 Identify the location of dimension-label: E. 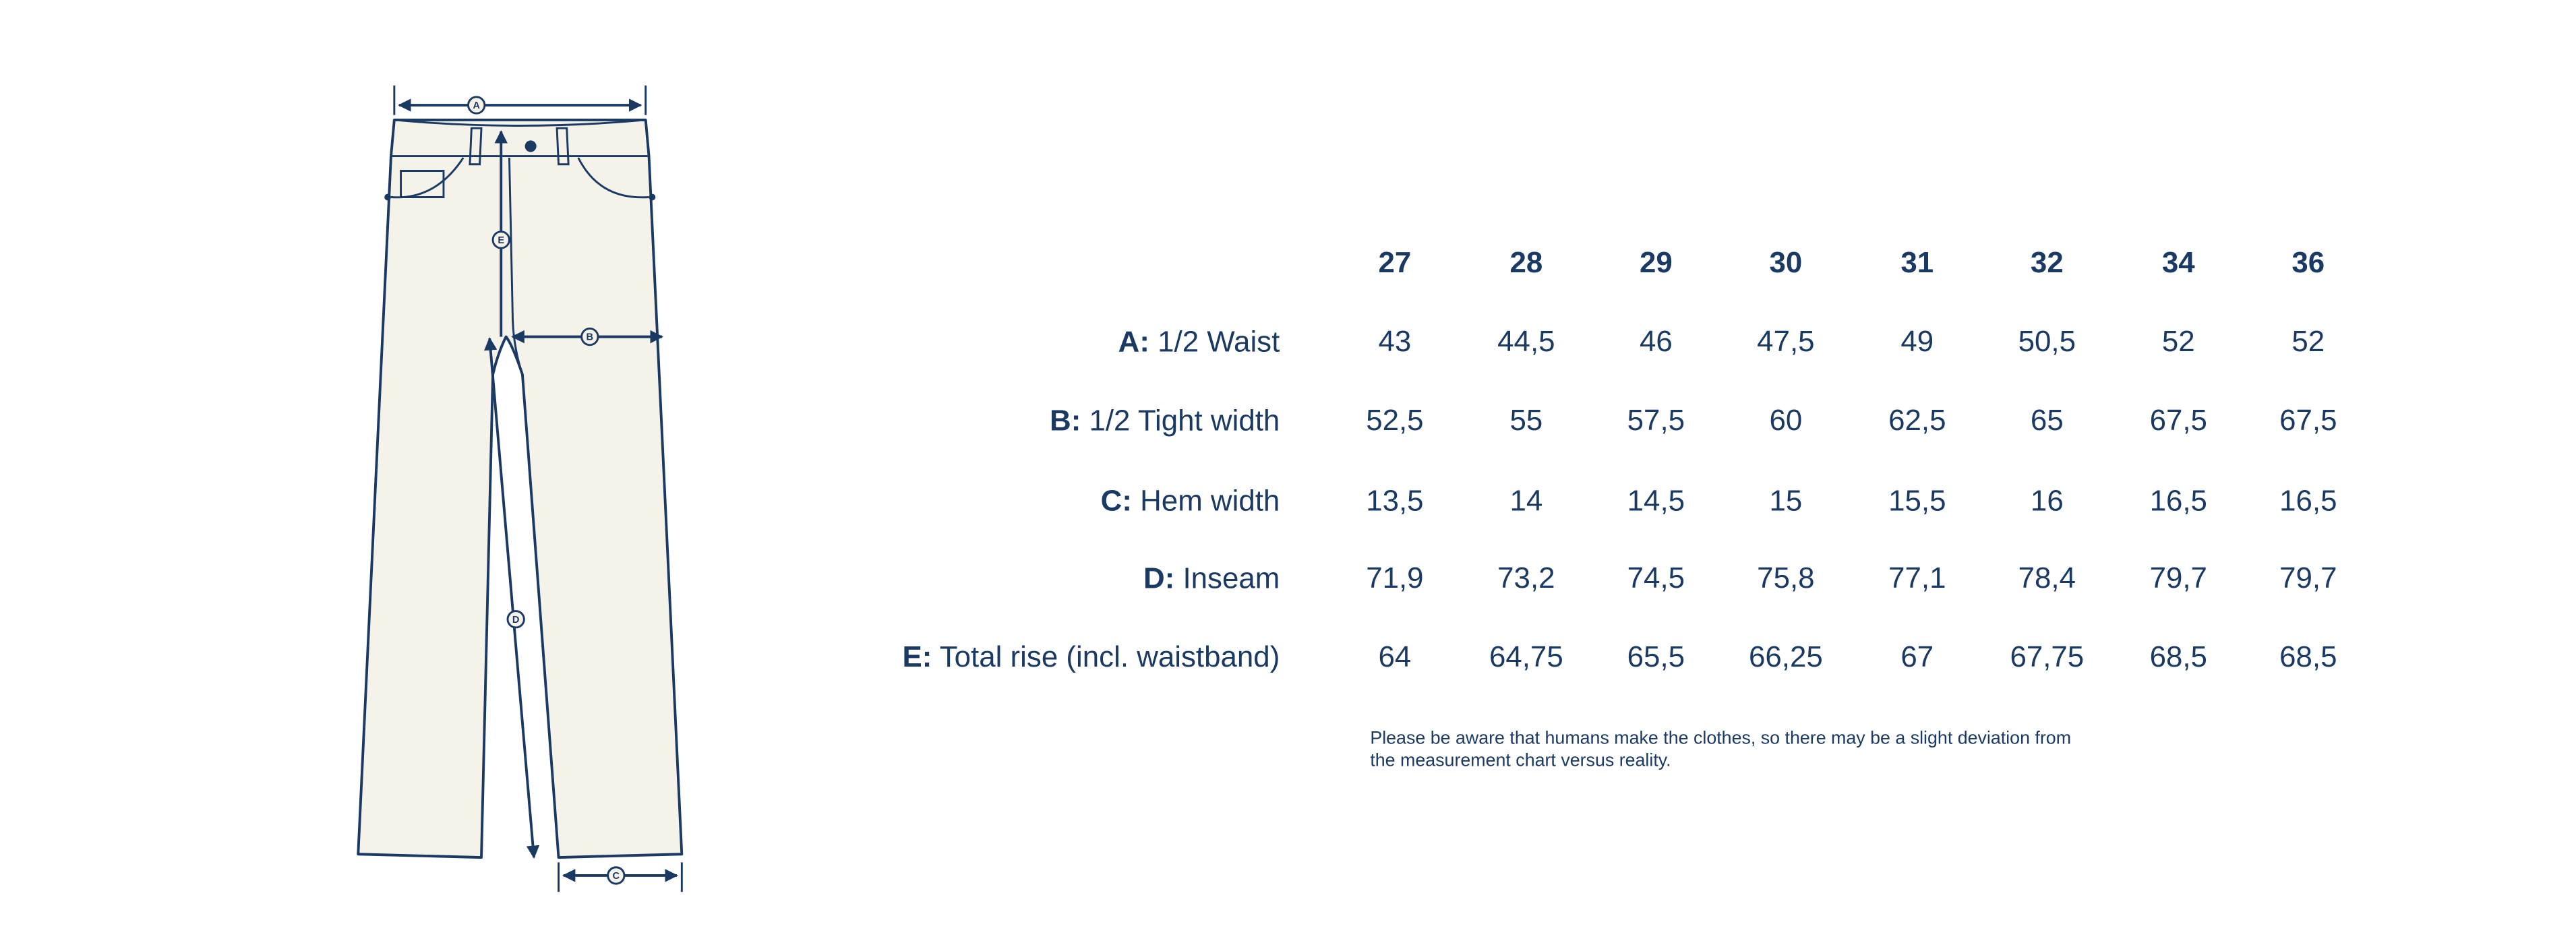
(501, 240).